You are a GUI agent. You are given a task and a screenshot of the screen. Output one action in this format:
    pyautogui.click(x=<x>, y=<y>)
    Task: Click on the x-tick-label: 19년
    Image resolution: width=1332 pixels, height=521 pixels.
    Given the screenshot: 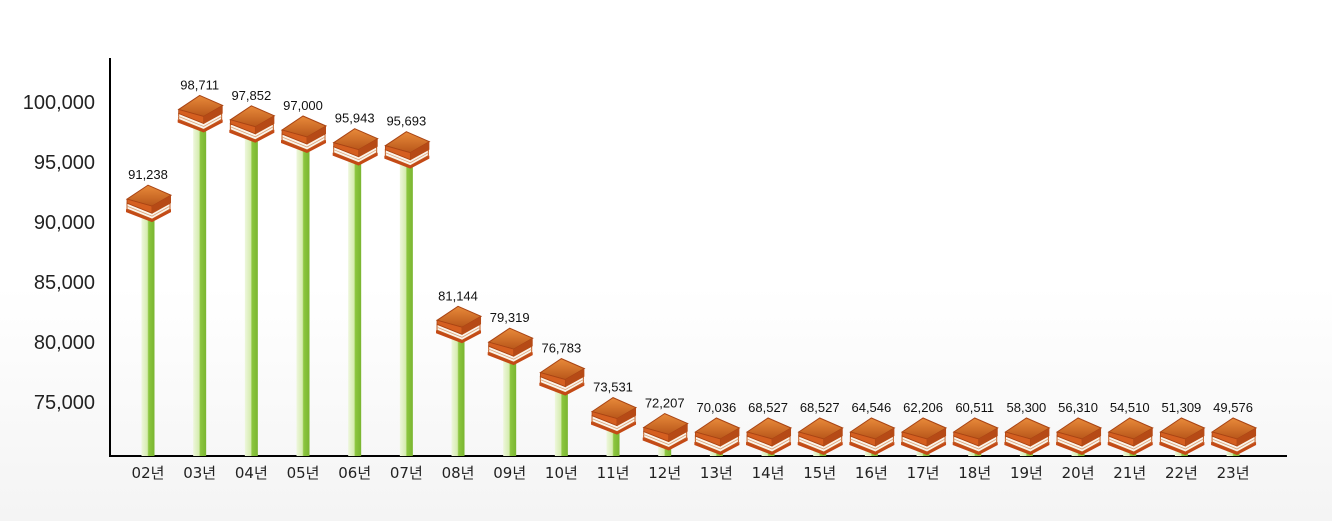 What is the action you would take?
    pyautogui.click(x=1026, y=473)
    